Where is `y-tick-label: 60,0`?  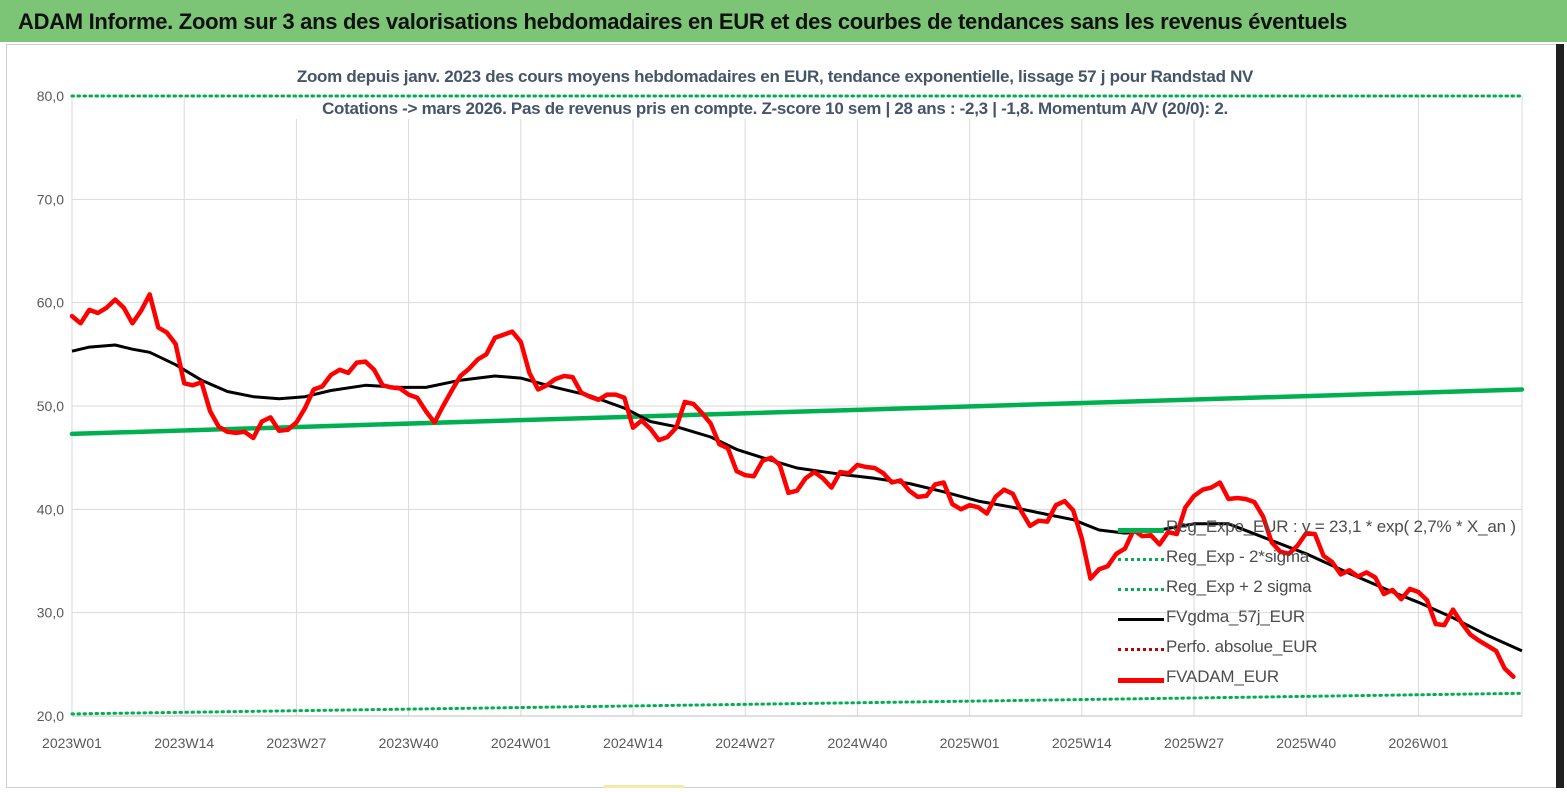 y-tick-label: 60,0 is located at coordinates (50, 303).